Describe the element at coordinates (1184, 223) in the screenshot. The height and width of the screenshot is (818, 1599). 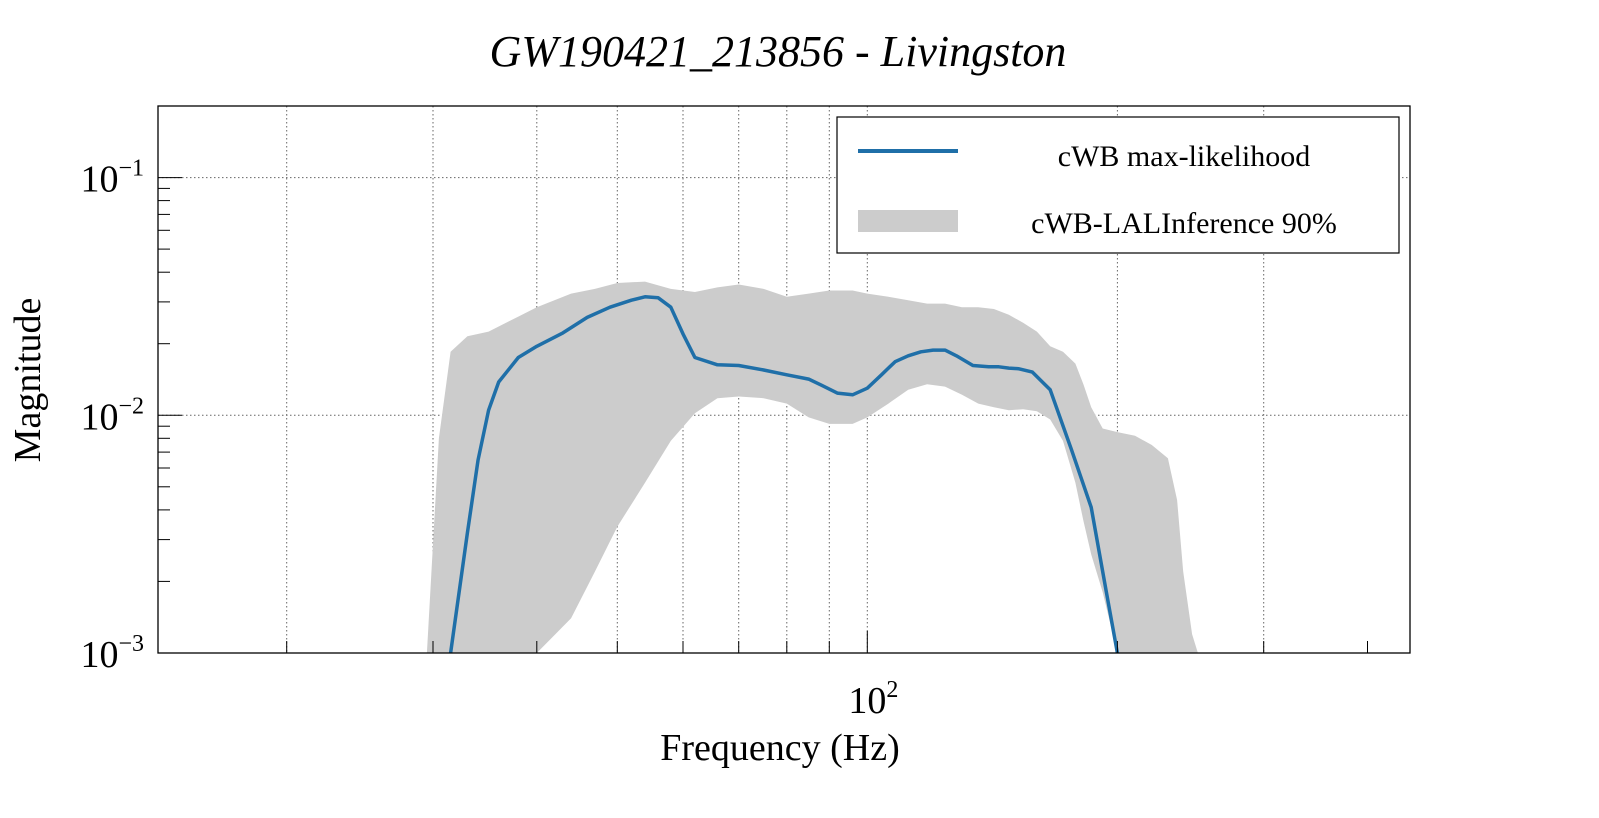
I see `legend-label-90-percent: cWB-LALInference 90%` at that location.